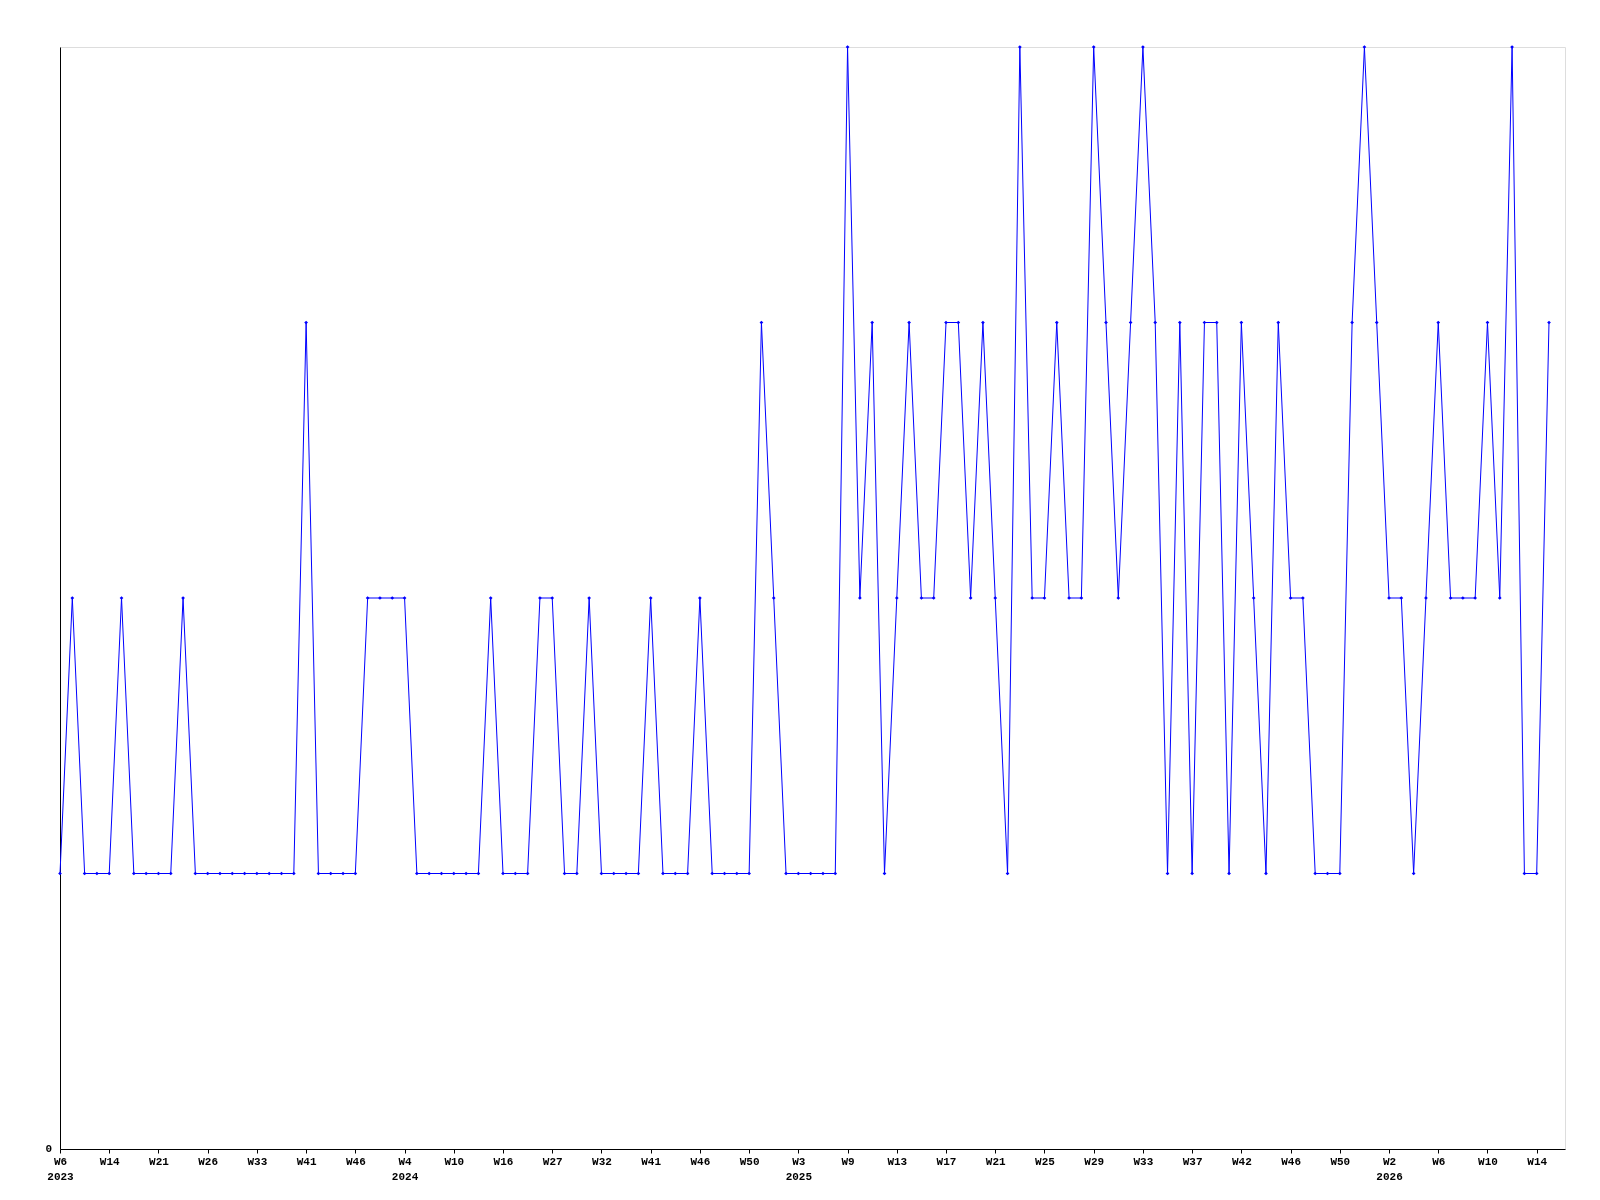 The height and width of the screenshot is (1200, 1600). Describe the element at coordinates (1192, 1161) in the screenshot. I see `x-tick-label: W37` at that location.